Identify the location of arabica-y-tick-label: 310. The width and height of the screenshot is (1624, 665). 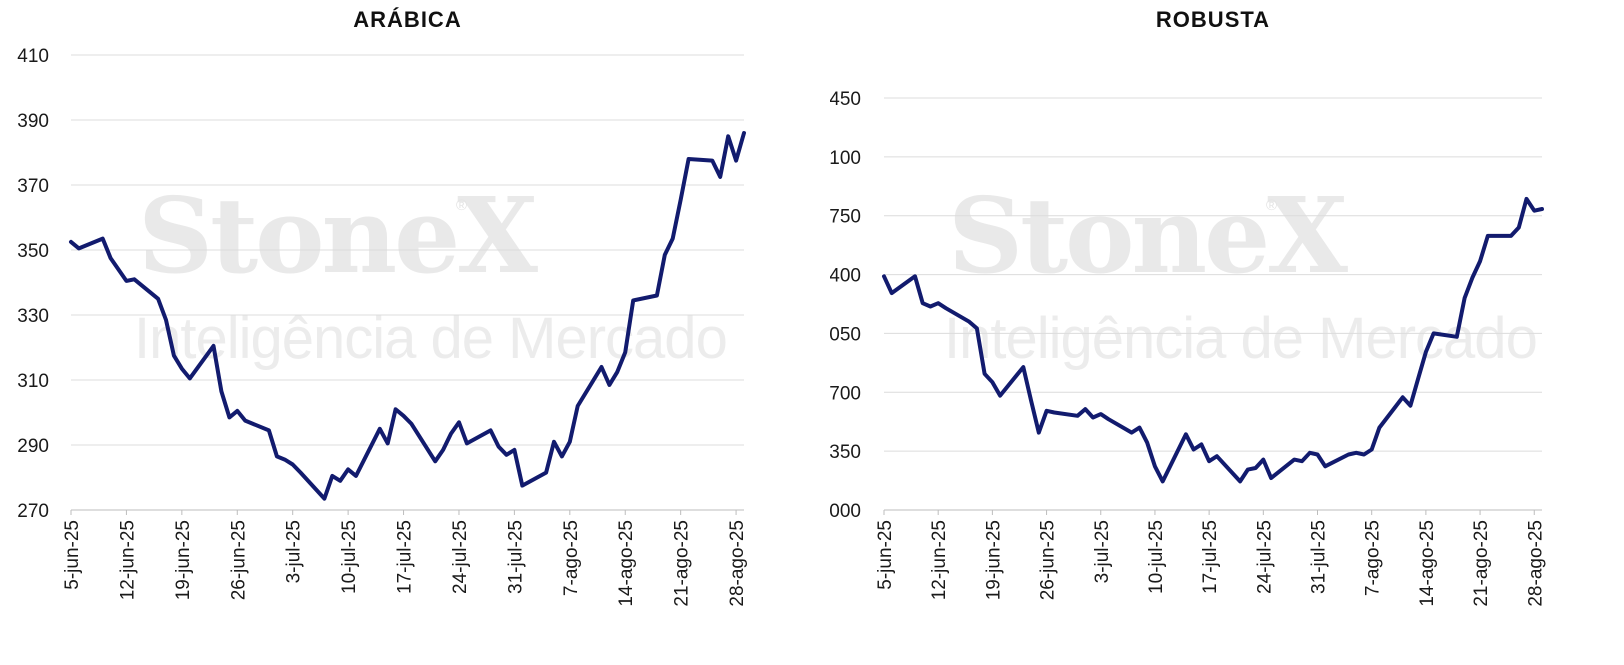
(33, 381).